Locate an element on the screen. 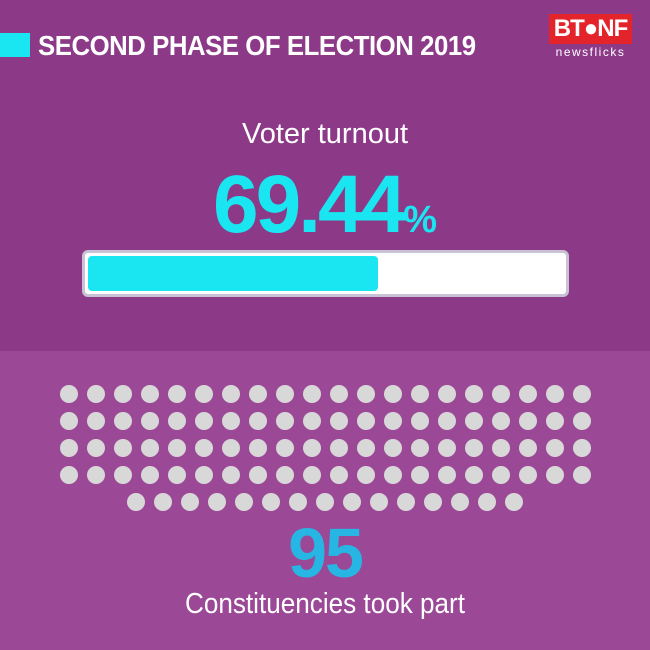 The image size is (650, 650). headline-title: SECOND PHASE OF ELECTION 2019 is located at coordinates (257, 45).